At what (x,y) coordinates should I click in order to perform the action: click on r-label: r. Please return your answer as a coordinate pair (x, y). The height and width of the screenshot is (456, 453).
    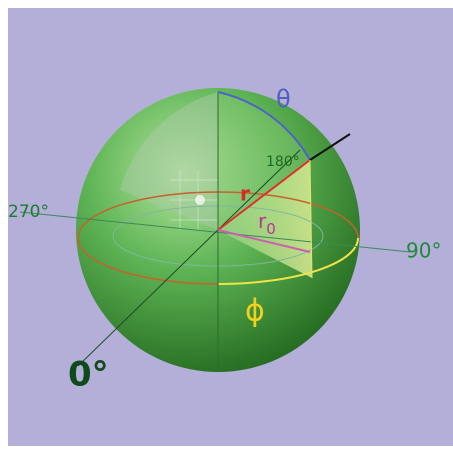
    Looking at the image, I should click on (245, 194).